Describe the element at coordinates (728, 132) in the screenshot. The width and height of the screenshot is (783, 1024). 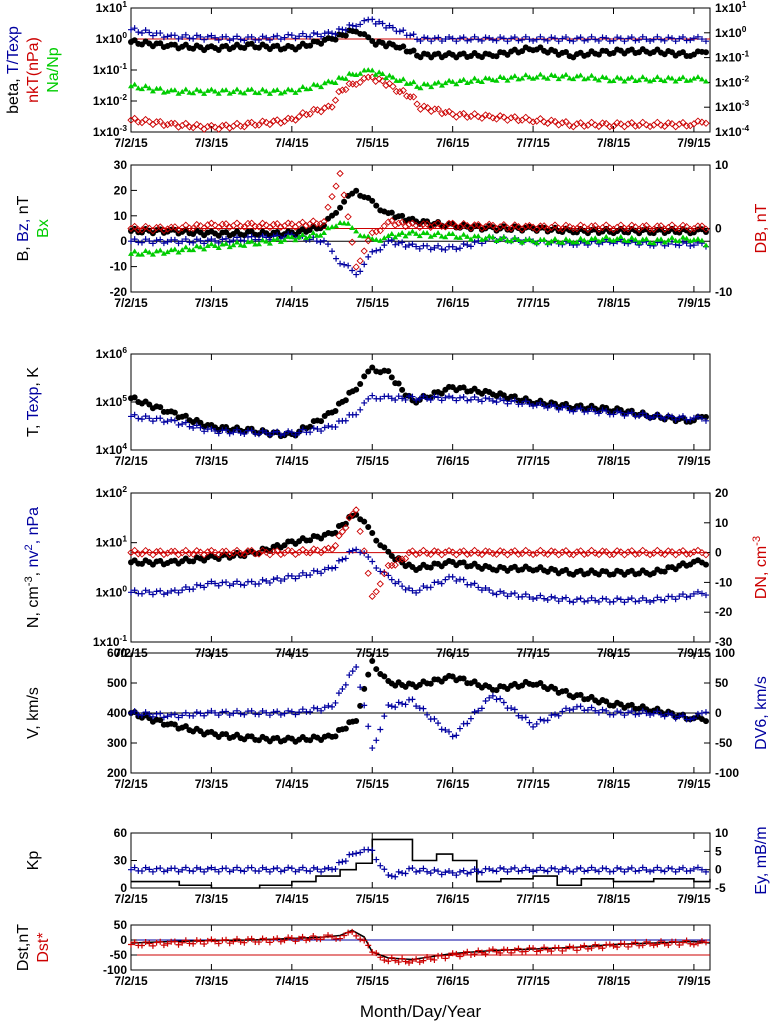
I see `label-part: 1x10` at that location.